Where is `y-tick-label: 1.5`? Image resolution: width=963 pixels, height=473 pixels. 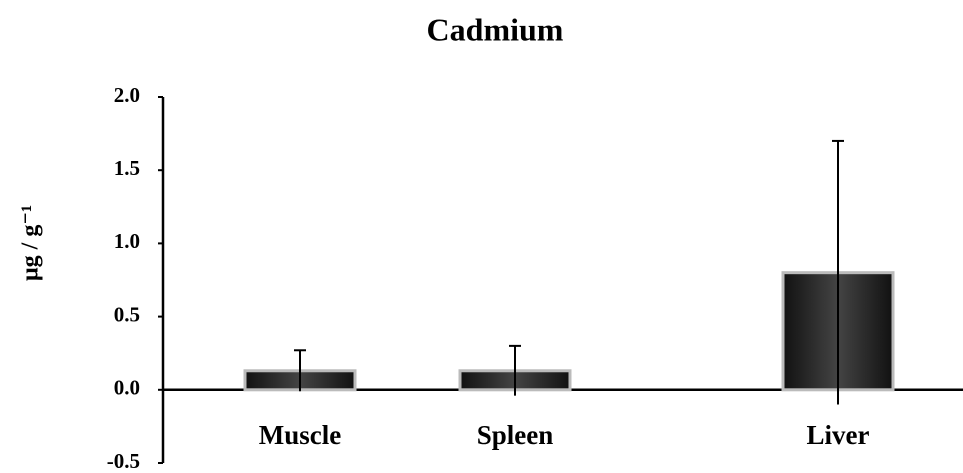 y-tick-label: 1.5 is located at coordinates (127, 168).